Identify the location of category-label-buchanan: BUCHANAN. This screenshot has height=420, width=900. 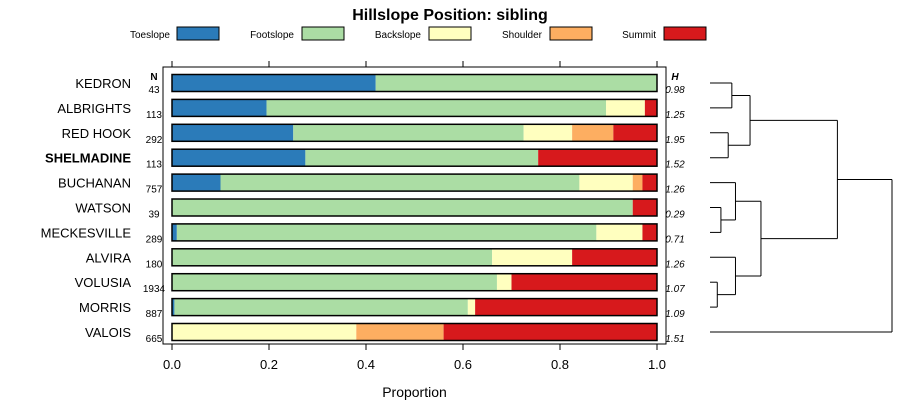
(94, 183).